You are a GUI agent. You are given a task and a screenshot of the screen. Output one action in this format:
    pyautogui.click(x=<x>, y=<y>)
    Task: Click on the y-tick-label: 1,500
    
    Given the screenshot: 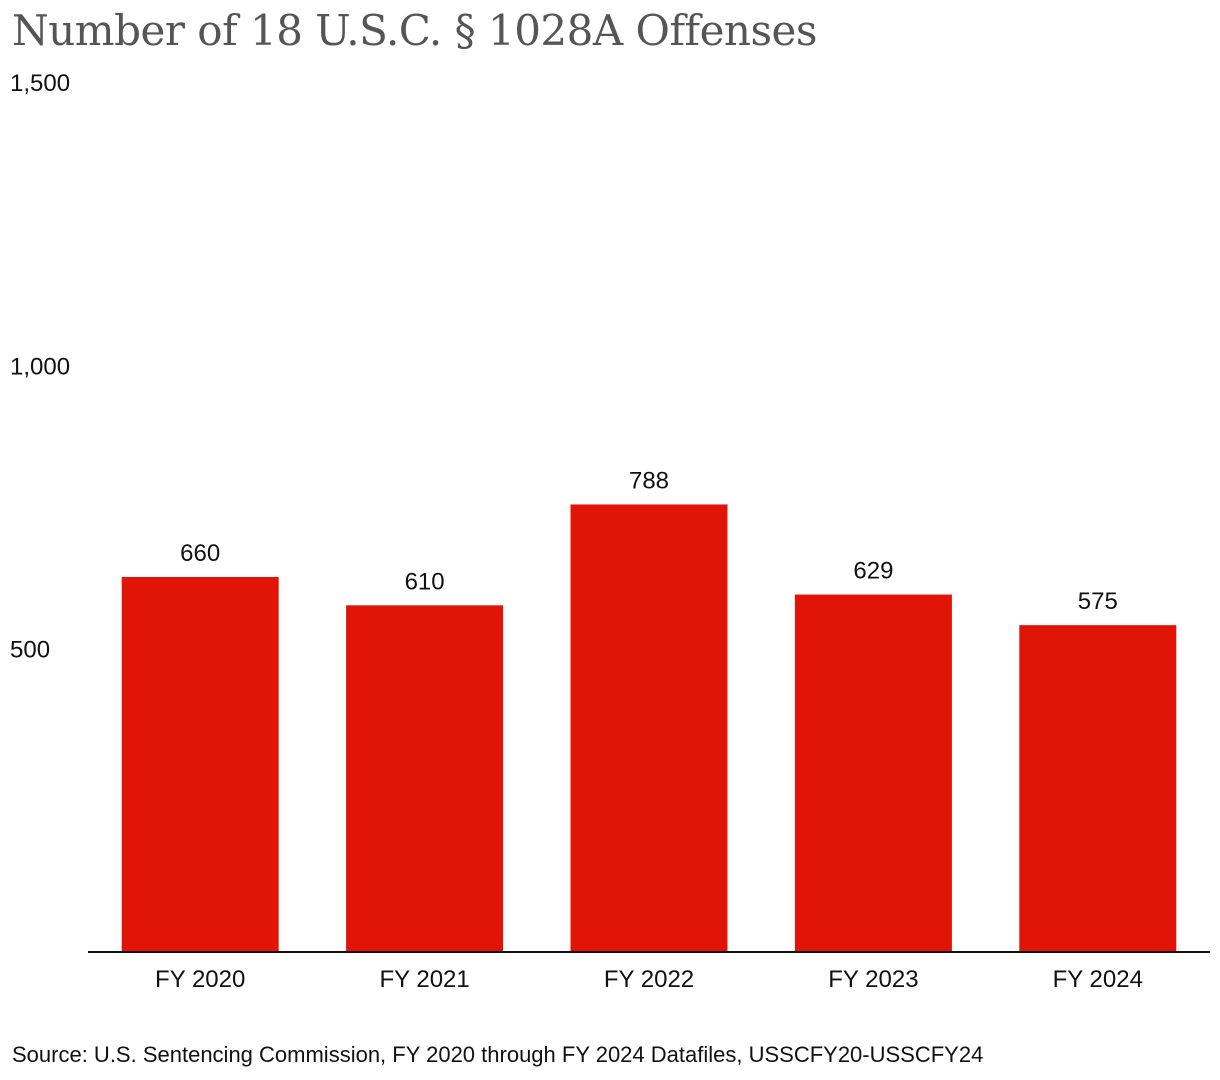 What is the action you would take?
    pyautogui.click(x=40, y=83)
    